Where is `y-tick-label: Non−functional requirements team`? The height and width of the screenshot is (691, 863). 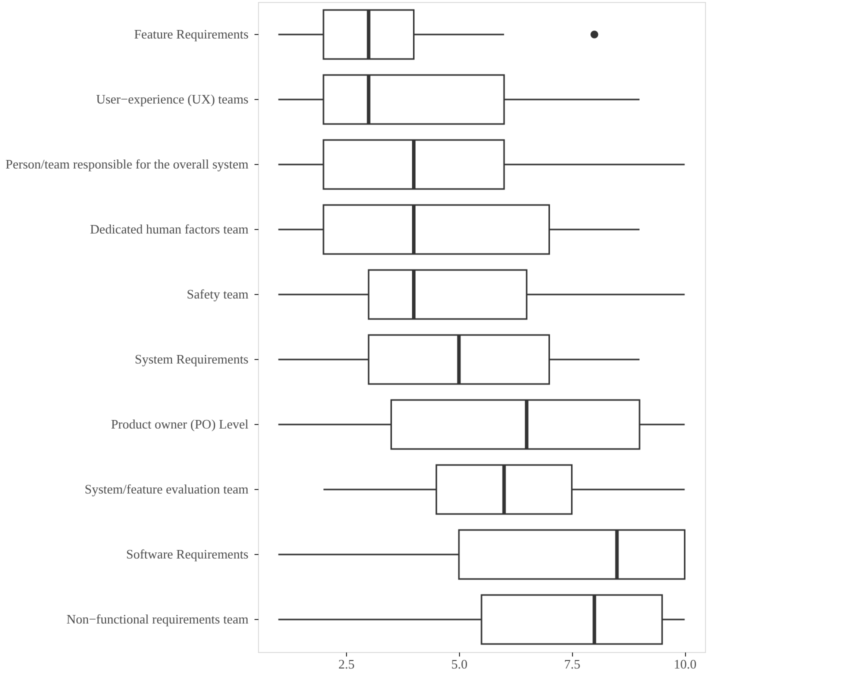 y-tick-label: Non−functional requirements team is located at coordinates (157, 619).